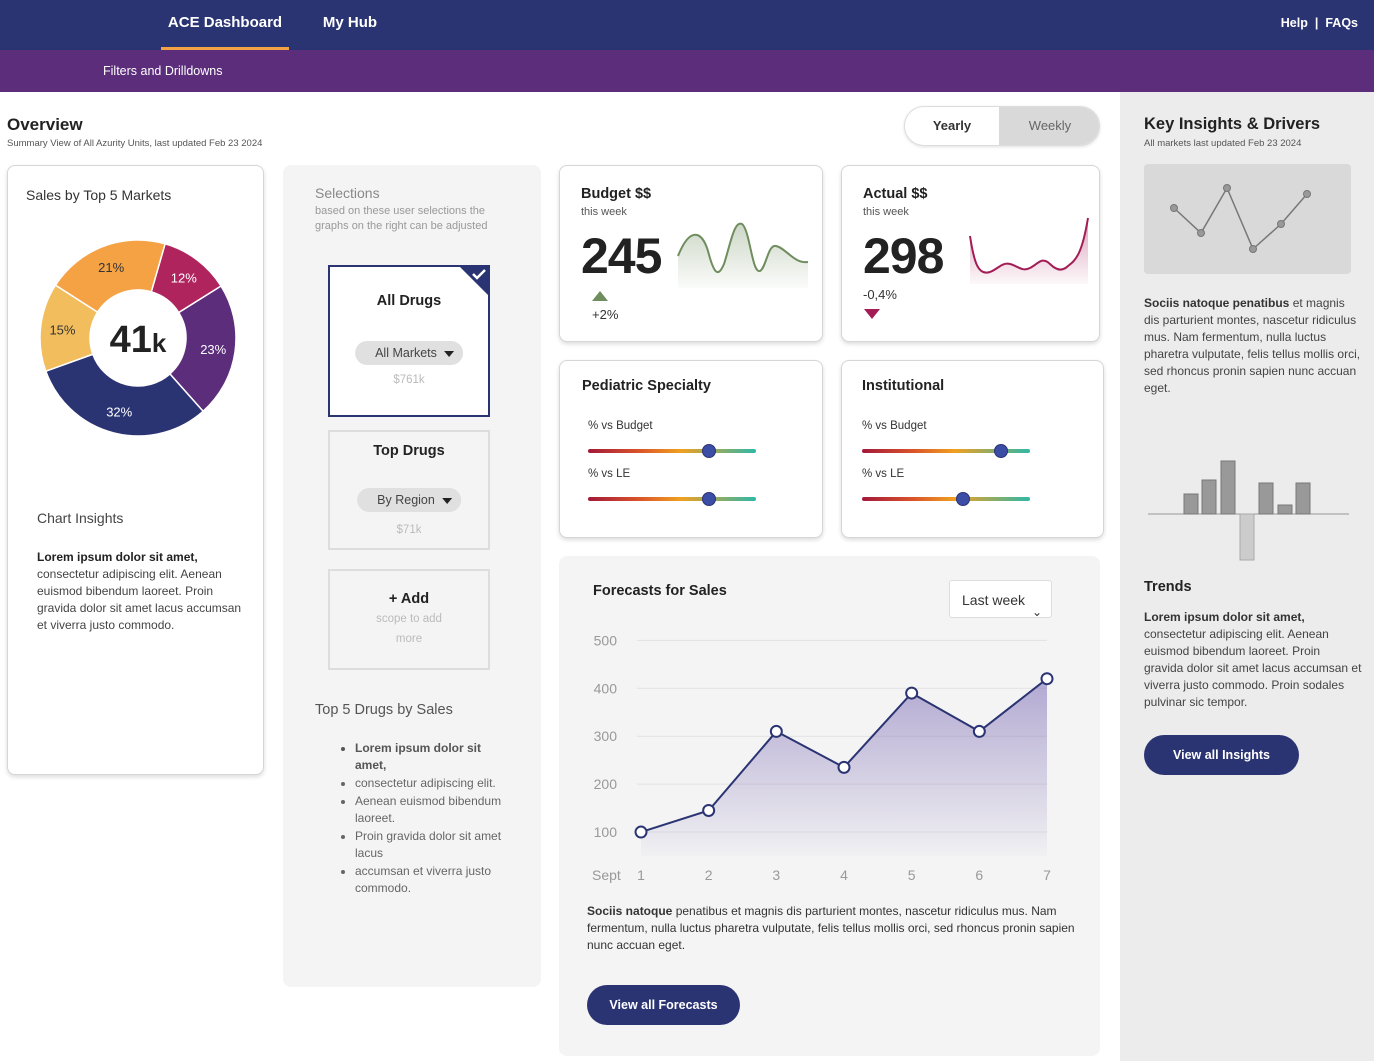  I want to click on check-icon, so click(474, 281).